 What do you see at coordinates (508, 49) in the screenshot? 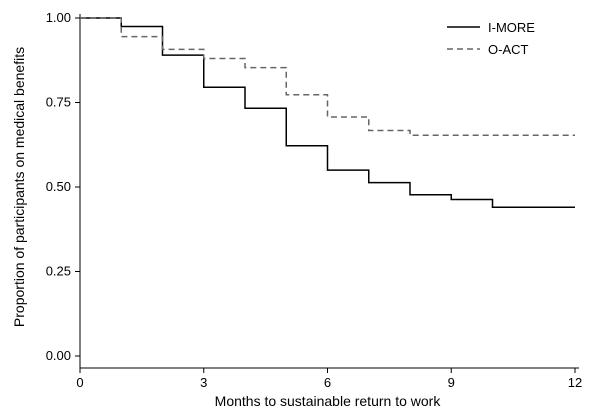
I see `legend-label-o-act: O-ACT` at bounding box center [508, 49].